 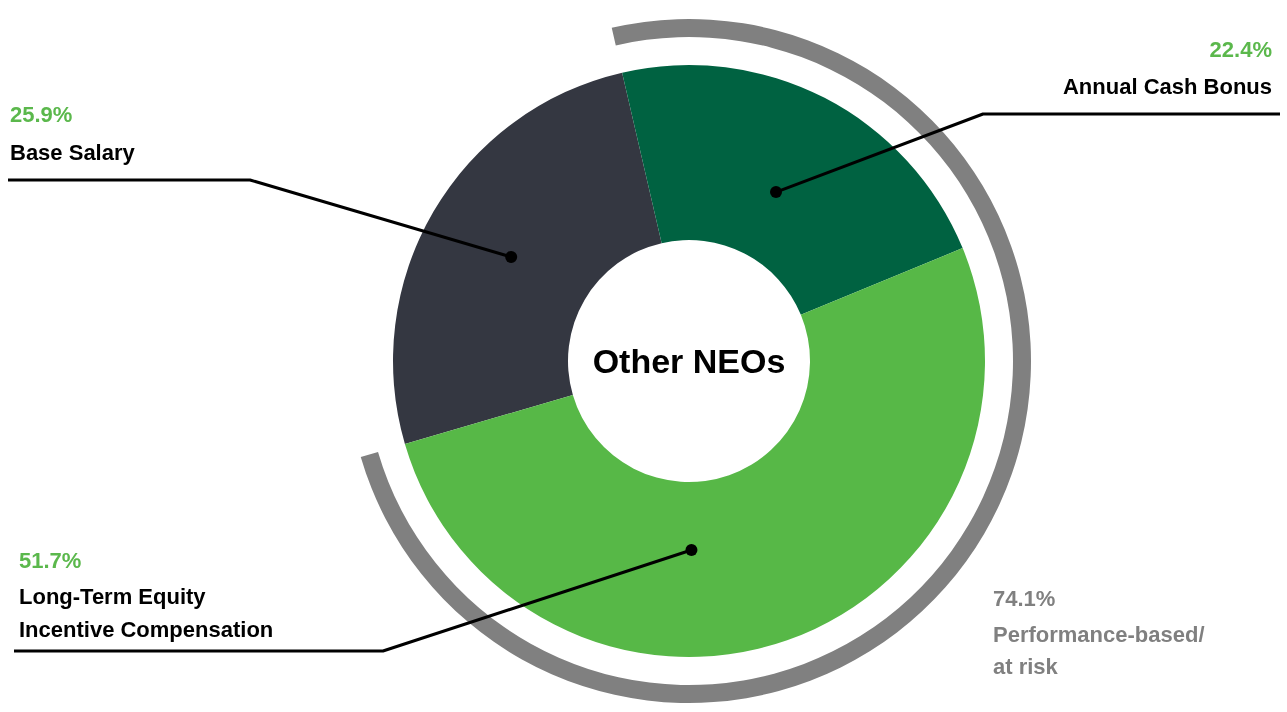 I want to click on text: 74.1%, so click(x=1024, y=598).